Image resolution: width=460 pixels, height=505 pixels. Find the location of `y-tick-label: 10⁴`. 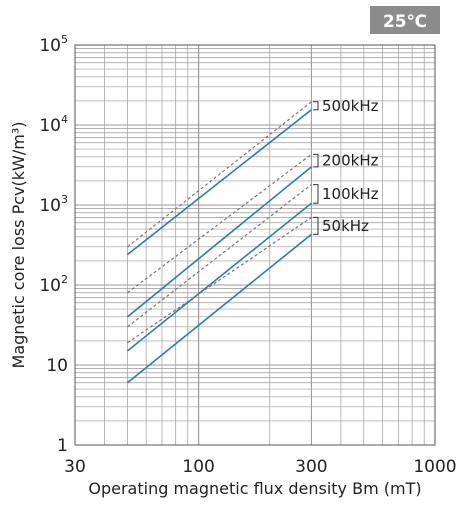

y-tick-label: 10⁴ is located at coordinates (53, 124).